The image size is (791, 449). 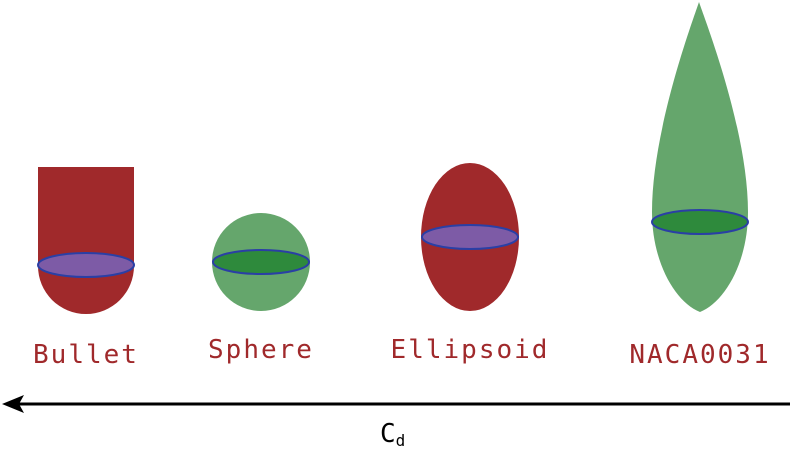 What do you see at coordinates (261, 350) in the screenshot?
I see `sphere-label: Sphere` at bounding box center [261, 350].